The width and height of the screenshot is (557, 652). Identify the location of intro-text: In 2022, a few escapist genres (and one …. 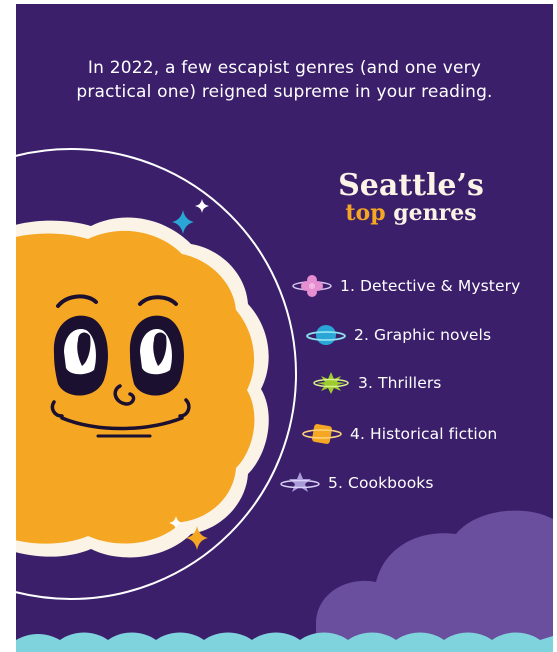
(284, 80).